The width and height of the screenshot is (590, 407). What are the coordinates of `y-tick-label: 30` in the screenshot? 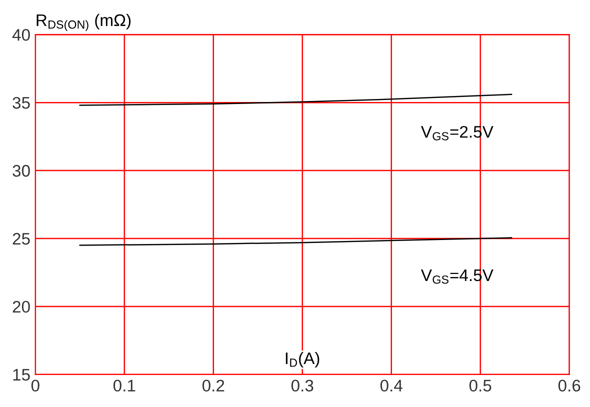 It's located at (21, 170).